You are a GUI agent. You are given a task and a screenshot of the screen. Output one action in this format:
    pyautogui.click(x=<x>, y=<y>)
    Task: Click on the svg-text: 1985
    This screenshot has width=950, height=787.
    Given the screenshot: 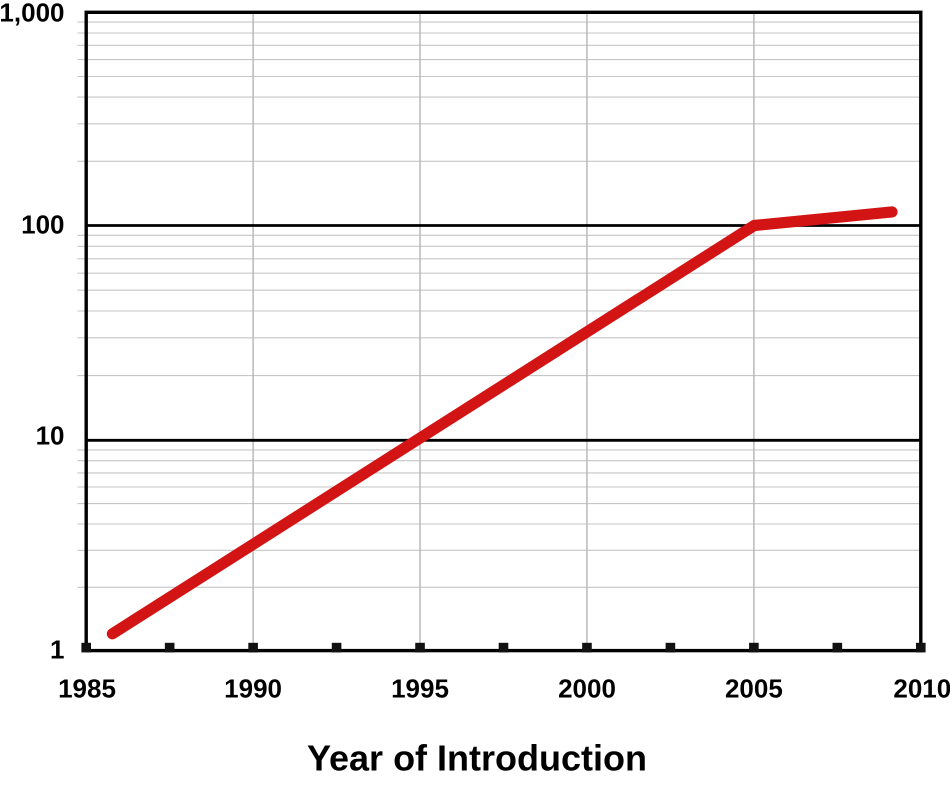 What is the action you would take?
    pyautogui.click(x=87, y=689)
    